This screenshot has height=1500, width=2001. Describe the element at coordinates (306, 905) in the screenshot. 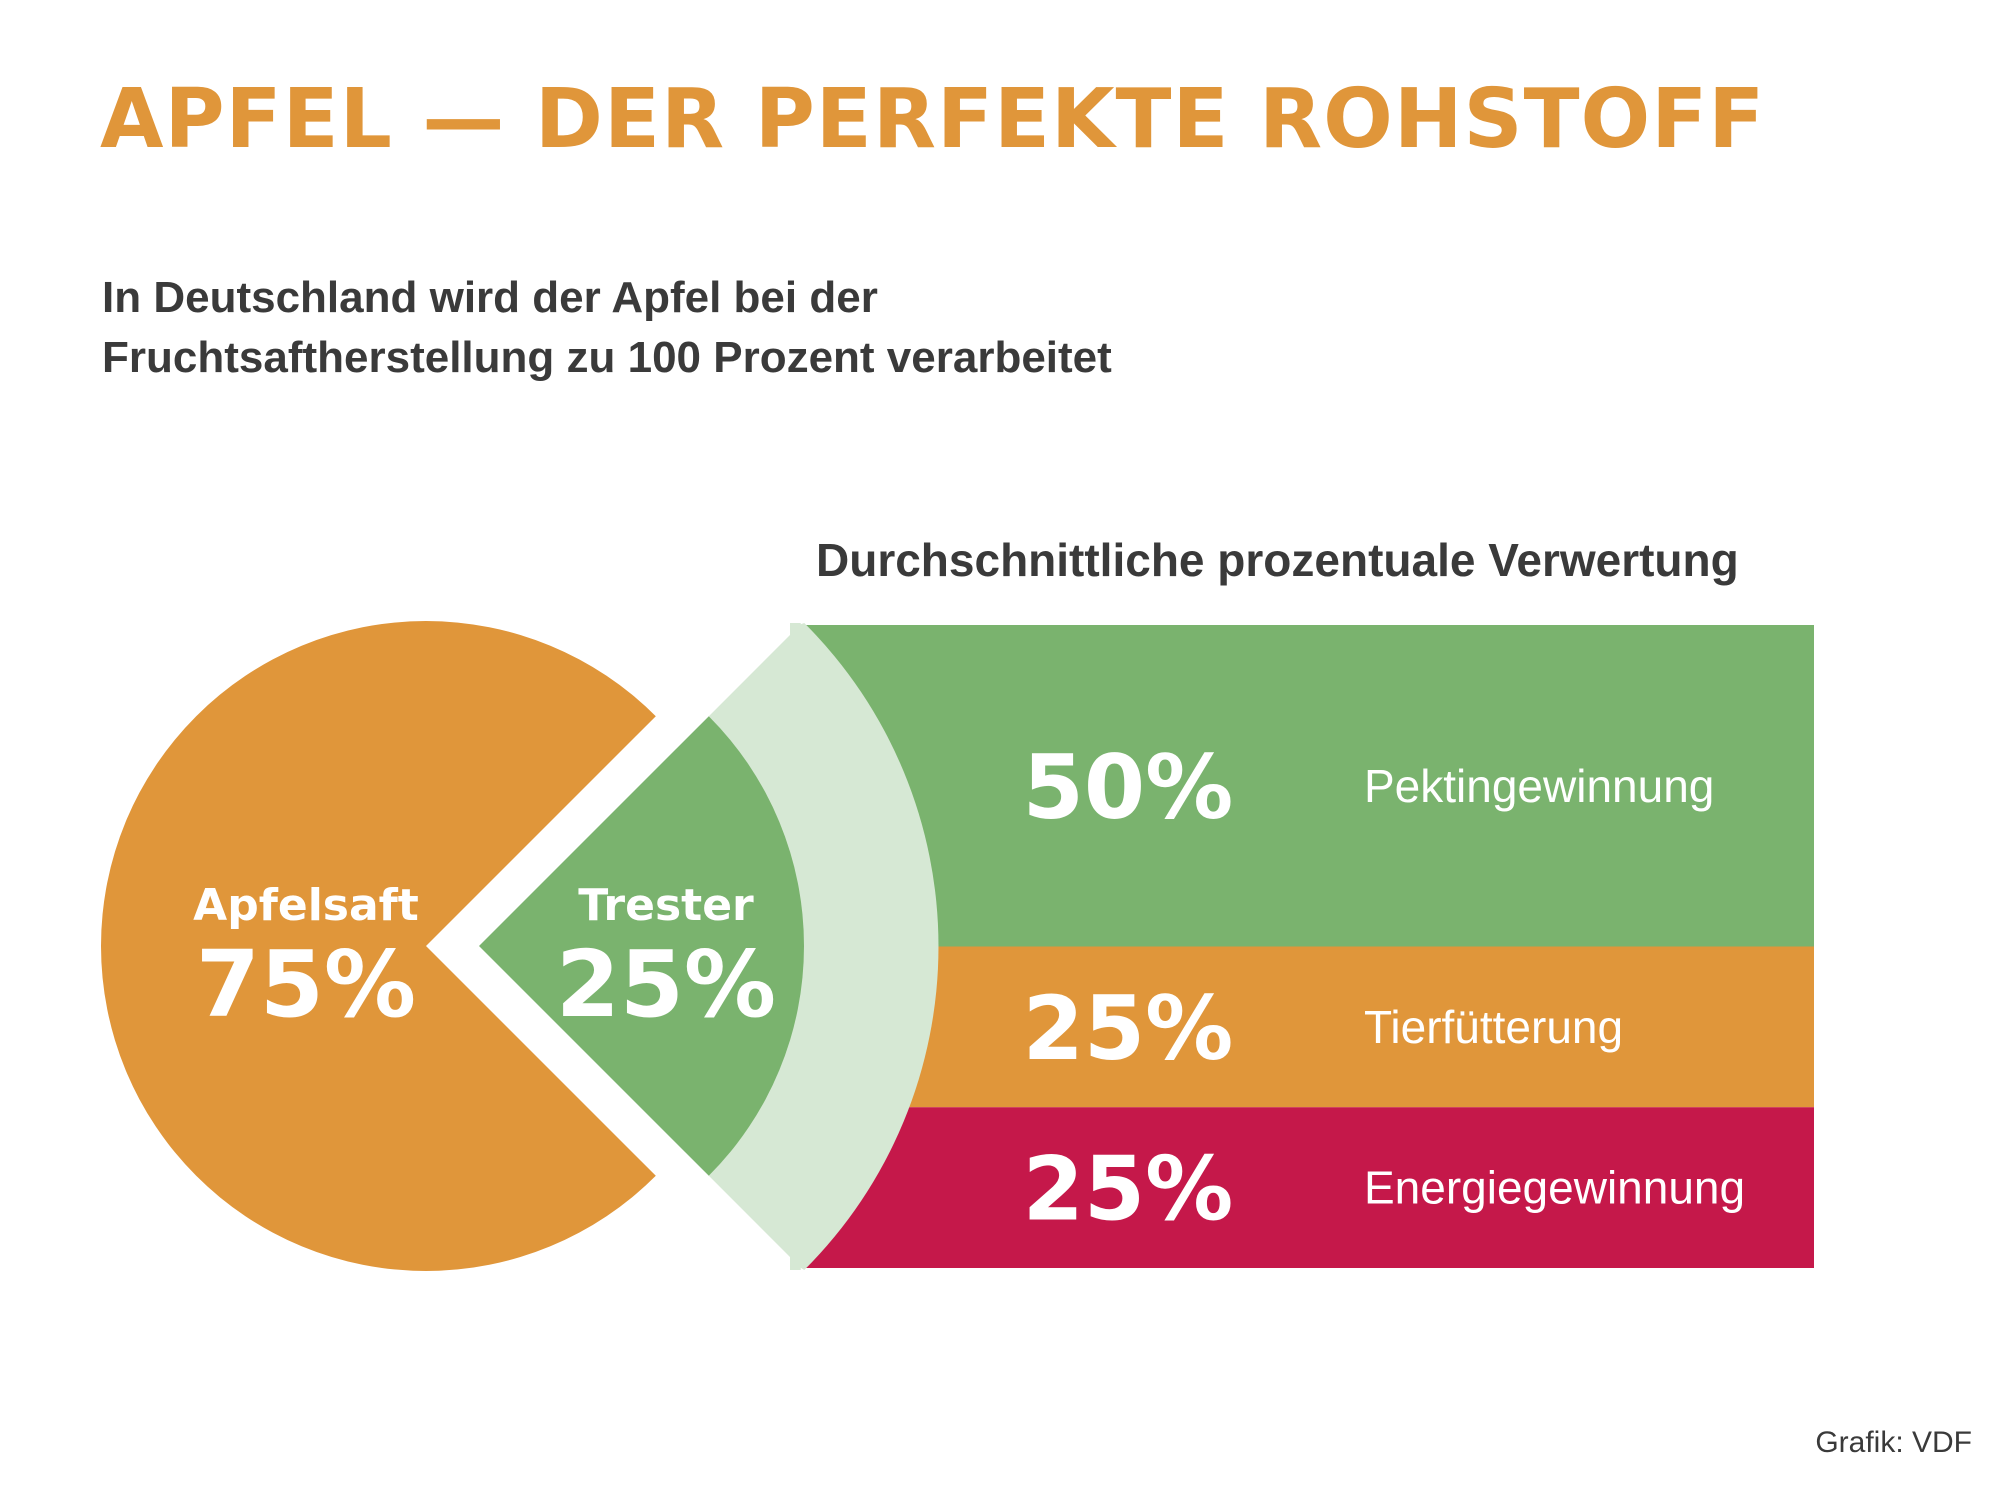

I see `pie-label-apfelsaft: Apfelsaft` at that location.